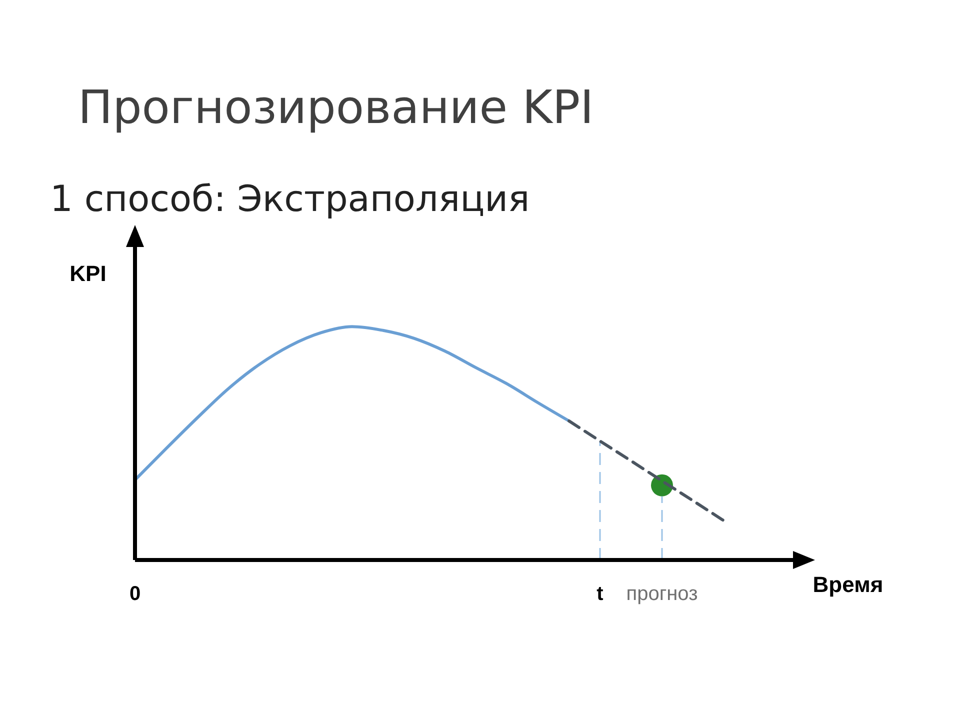 The width and height of the screenshot is (960, 720). What do you see at coordinates (88, 273) in the screenshot?
I see `y-axis-title: KPI` at bounding box center [88, 273].